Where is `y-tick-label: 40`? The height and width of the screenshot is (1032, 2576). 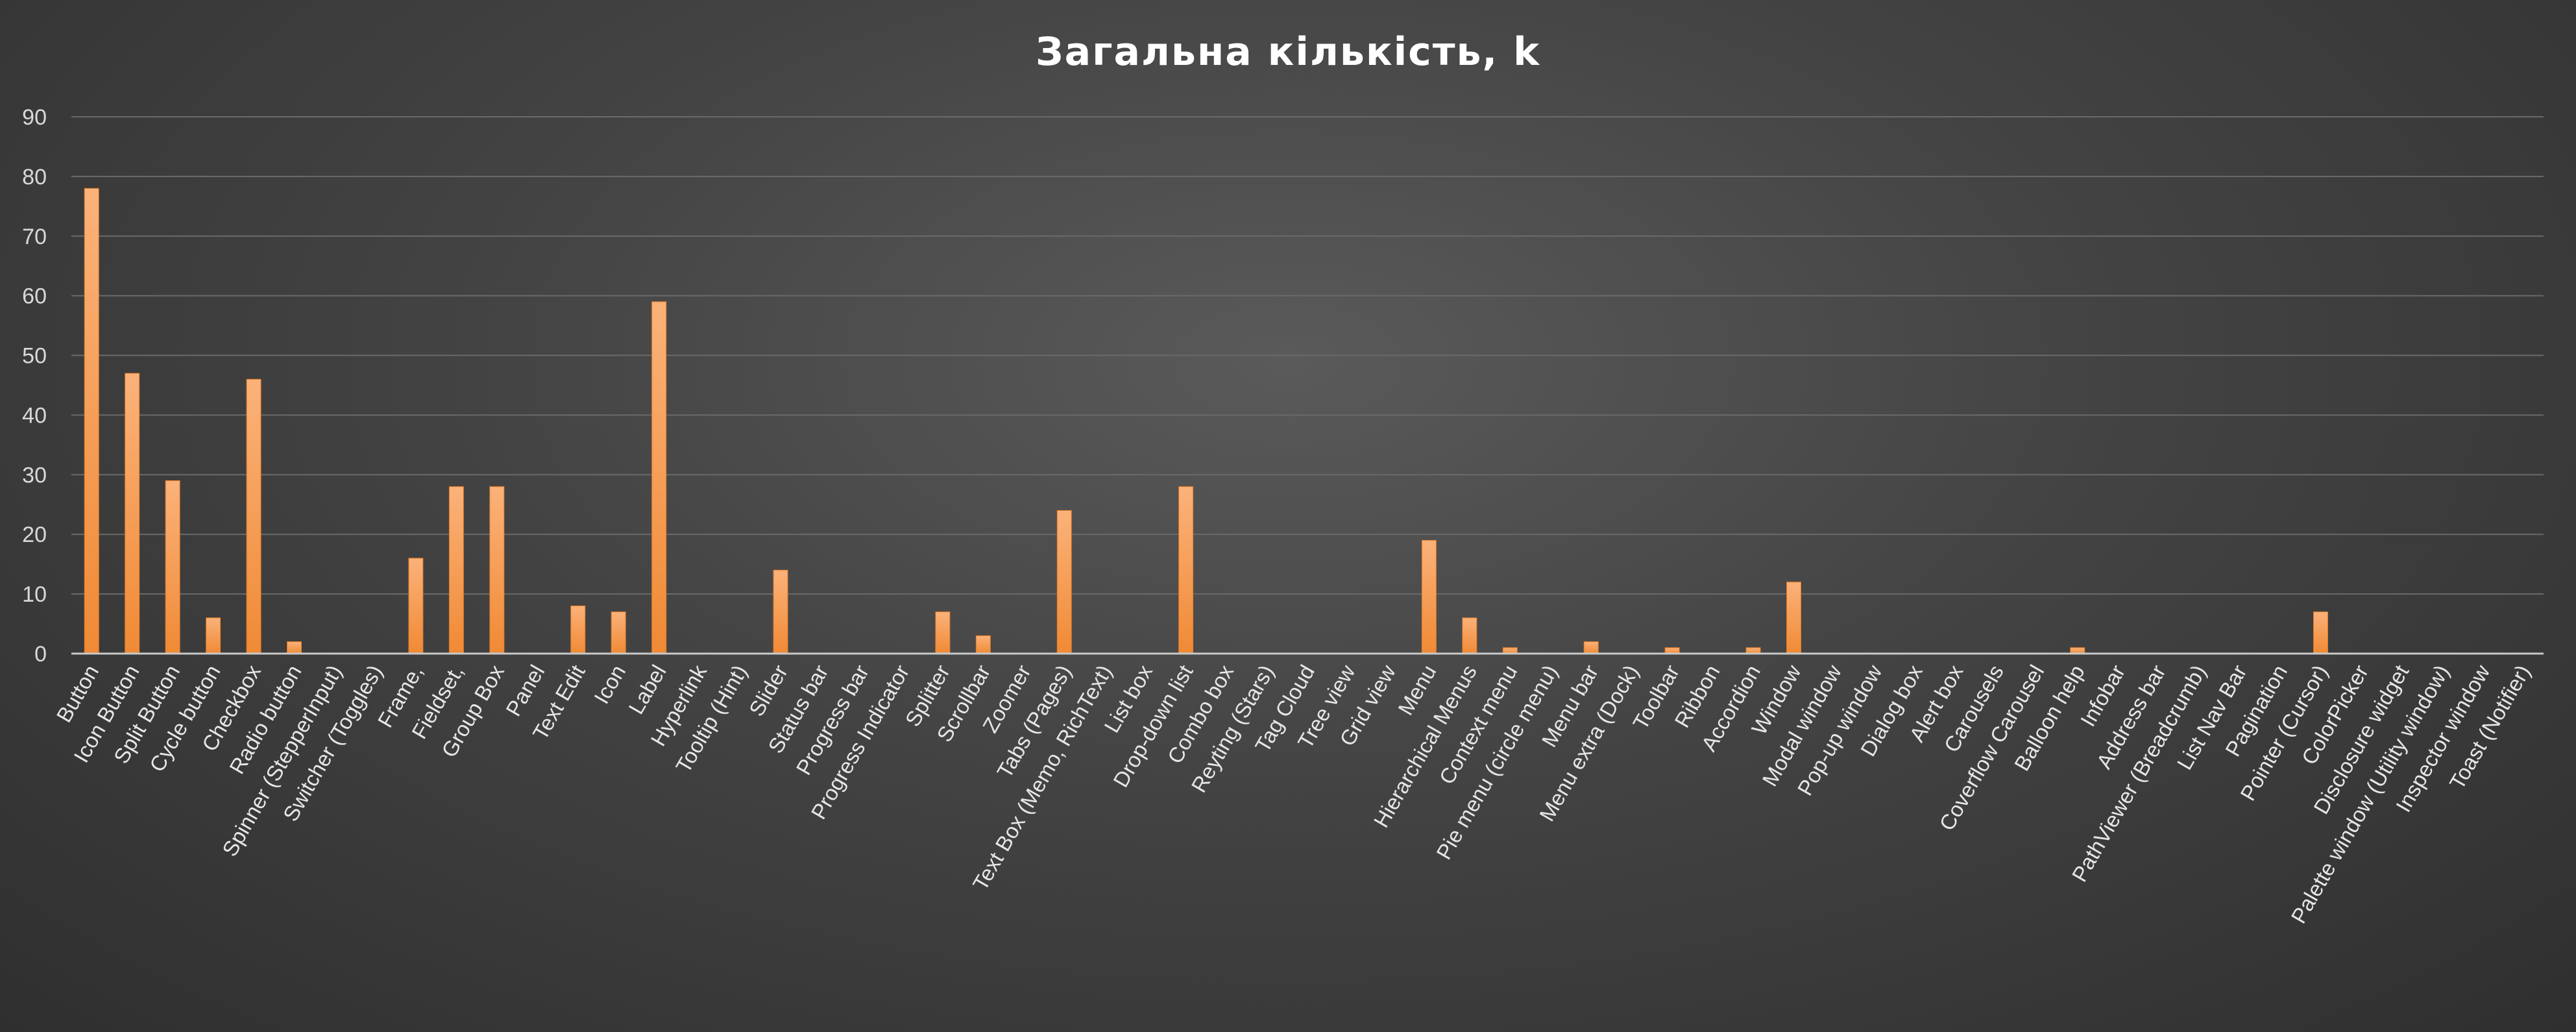
y-tick-label: 40 is located at coordinates (34, 415).